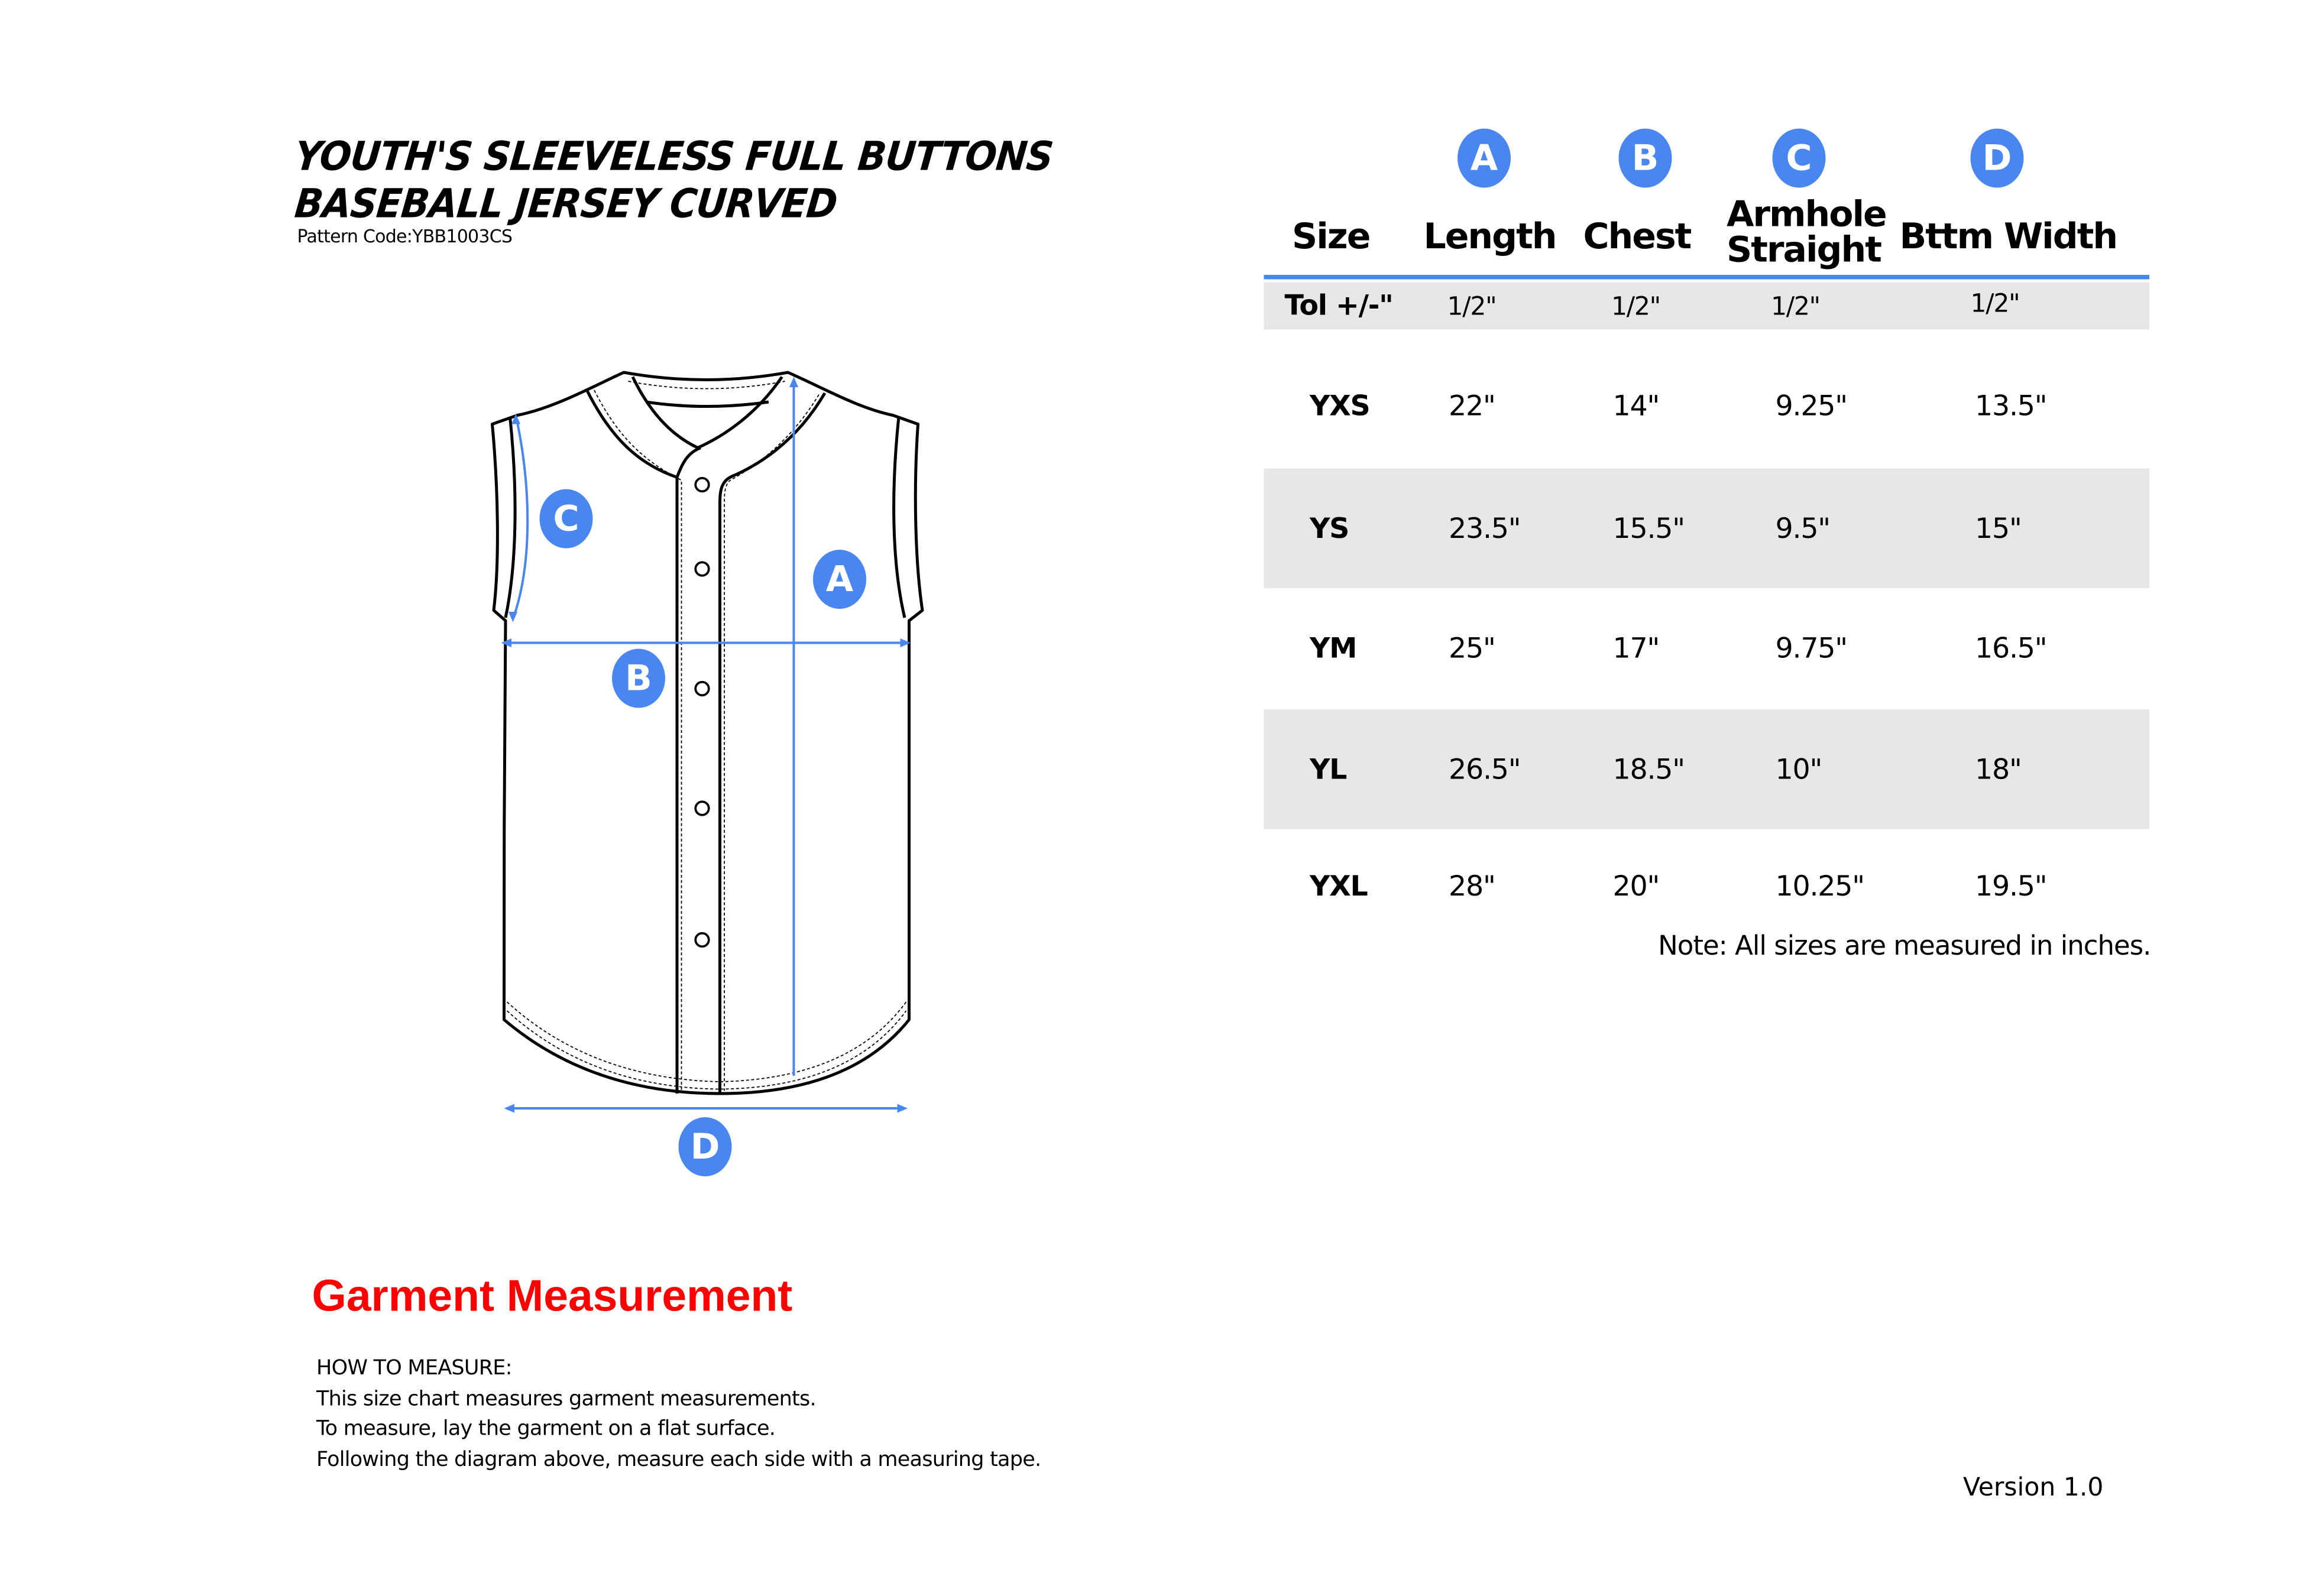  What do you see at coordinates (1472, 307) in the screenshot?
I see `tolerance-length: 1/2"` at bounding box center [1472, 307].